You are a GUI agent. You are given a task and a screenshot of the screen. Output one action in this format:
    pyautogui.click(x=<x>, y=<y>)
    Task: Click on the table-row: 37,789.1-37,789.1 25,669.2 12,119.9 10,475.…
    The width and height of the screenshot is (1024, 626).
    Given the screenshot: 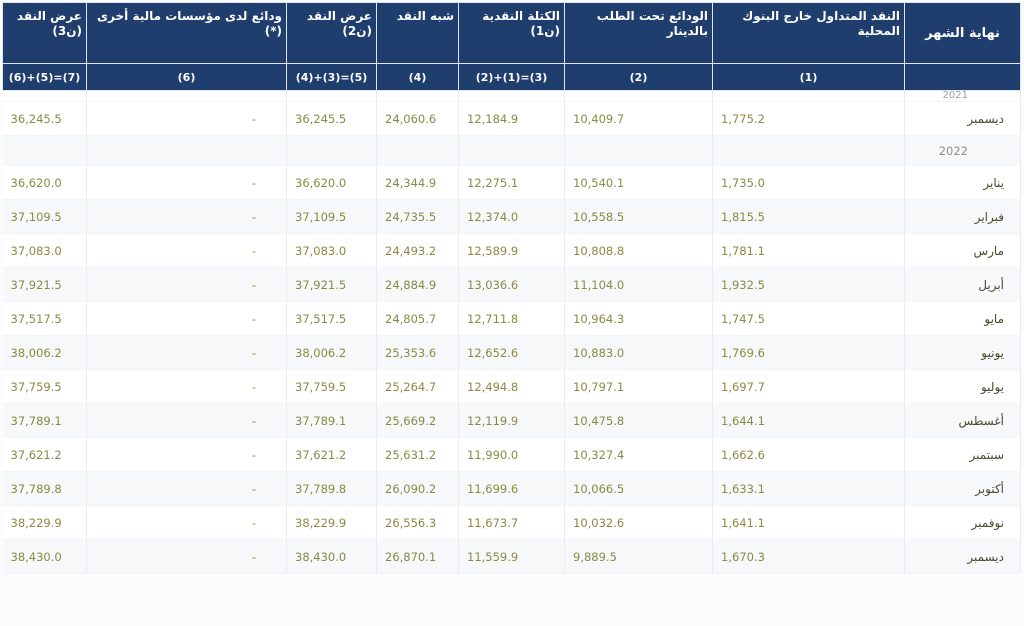 What is the action you would take?
    pyautogui.click(x=511, y=420)
    